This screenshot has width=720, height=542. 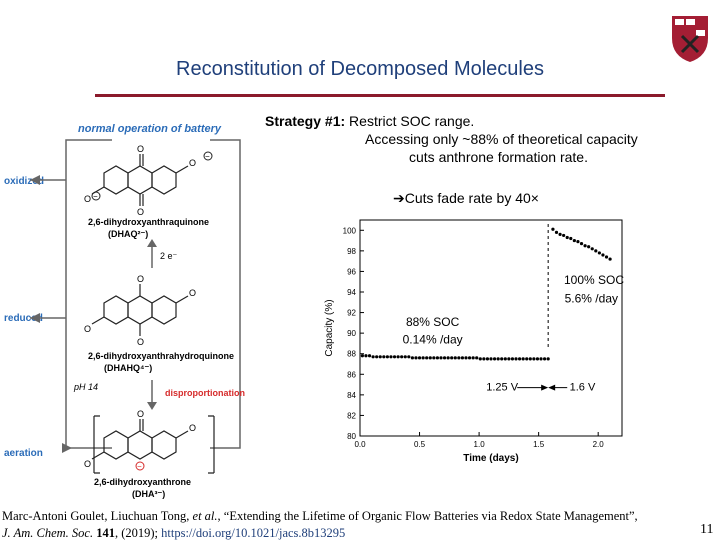 I want to click on annotation-high-soc: 100% SOC, so click(x=594, y=280).